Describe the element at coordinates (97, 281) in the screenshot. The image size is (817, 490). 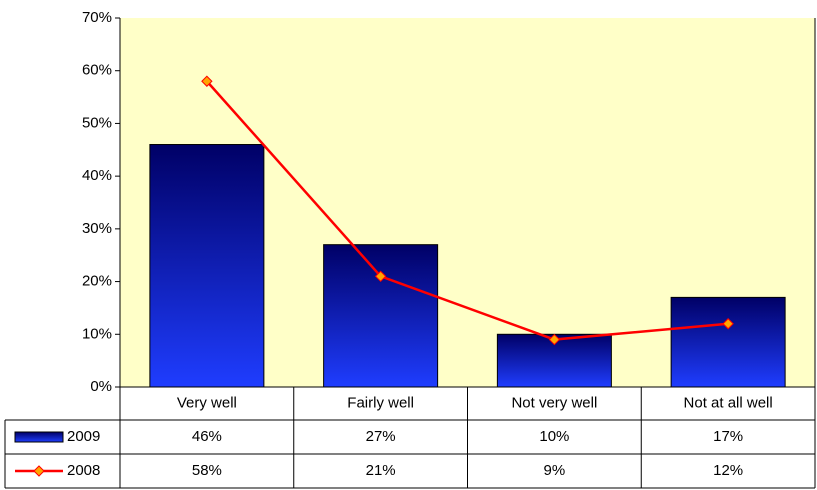
I see `y-tick-label: 20%` at that location.